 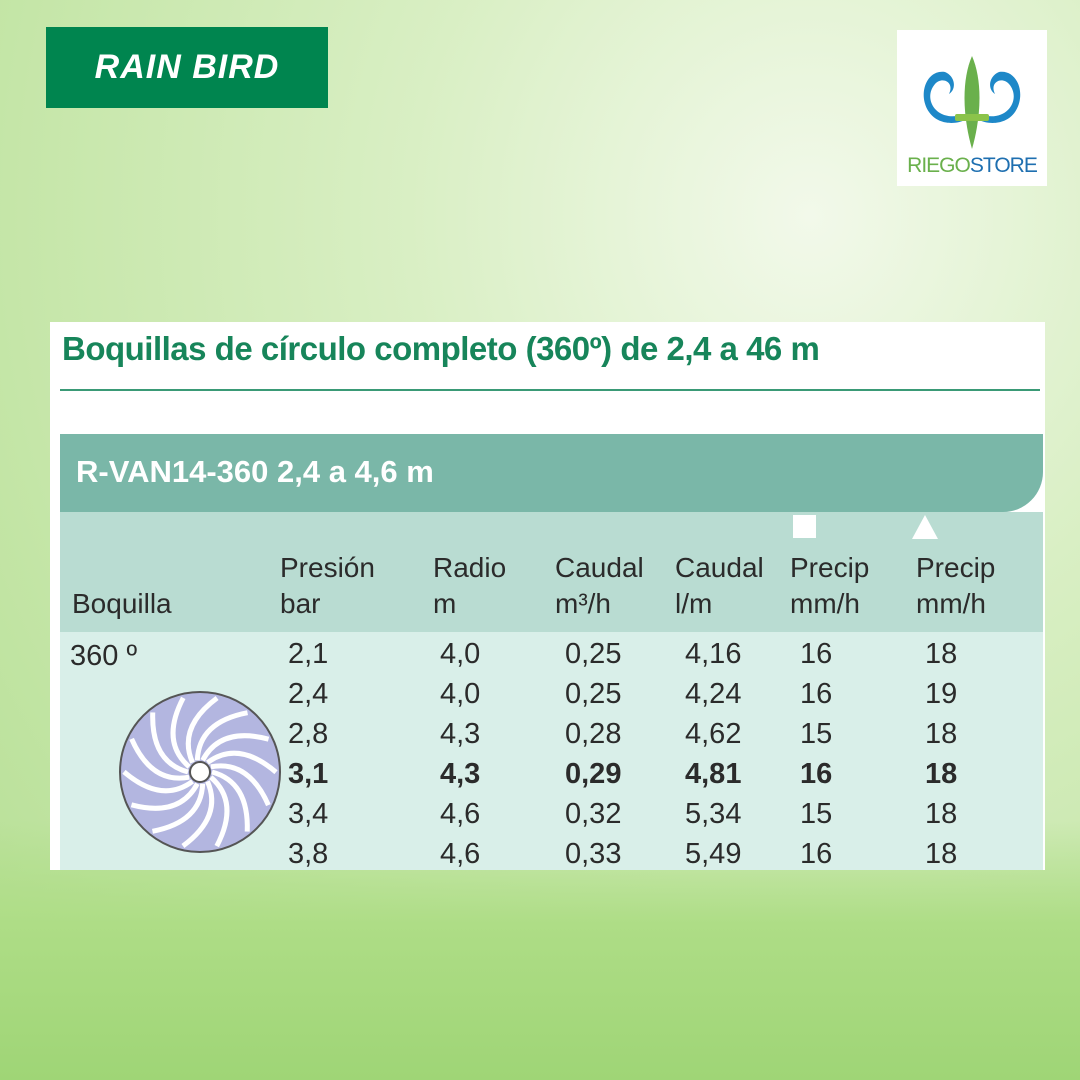 I want to click on table-cell: 0,28, so click(x=593, y=734).